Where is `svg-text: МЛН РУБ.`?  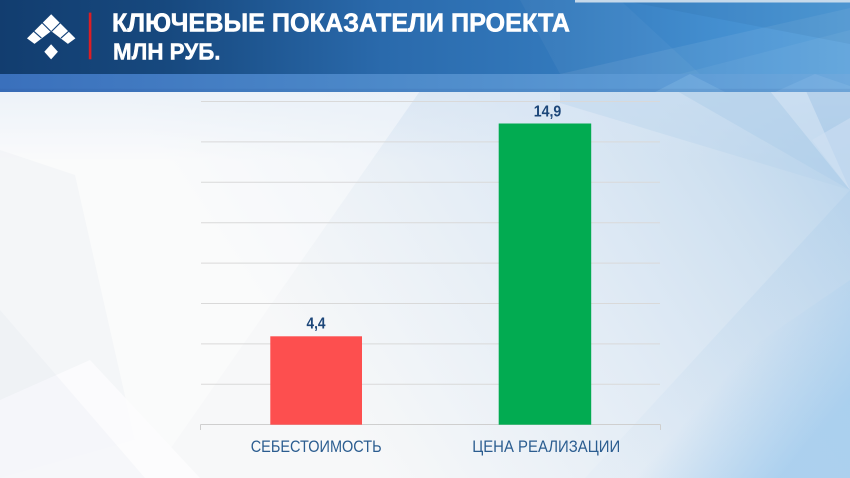 svg-text: МЛН РУБ. is located at coordinates (167, 51).